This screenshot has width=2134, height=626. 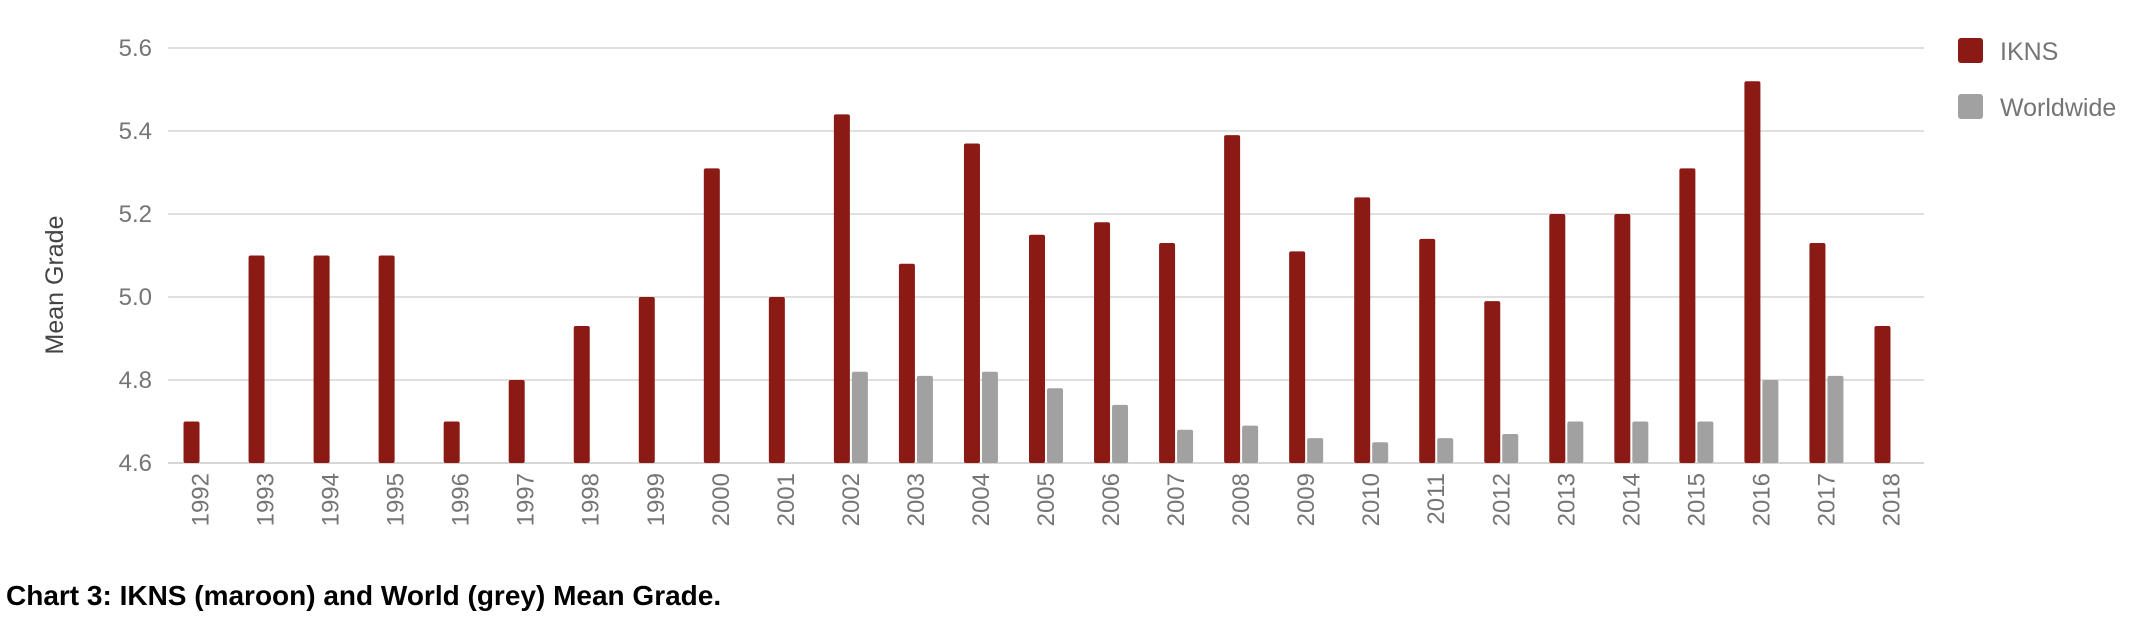 What do you see at coordinates (1970, 50) in the screenshot?
I see `legend-swatch-ikns` at bounding box center [1970, 50].